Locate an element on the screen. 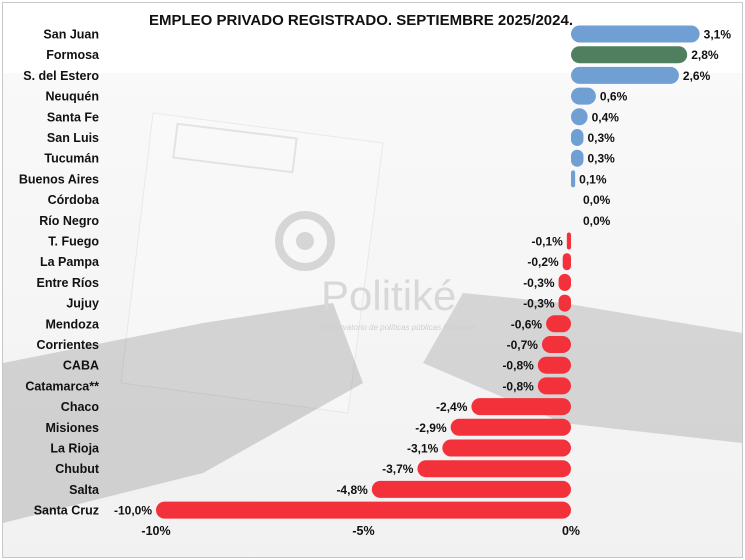  category-label-la-pampa: La Pampa is located at coordinates (70, 262).